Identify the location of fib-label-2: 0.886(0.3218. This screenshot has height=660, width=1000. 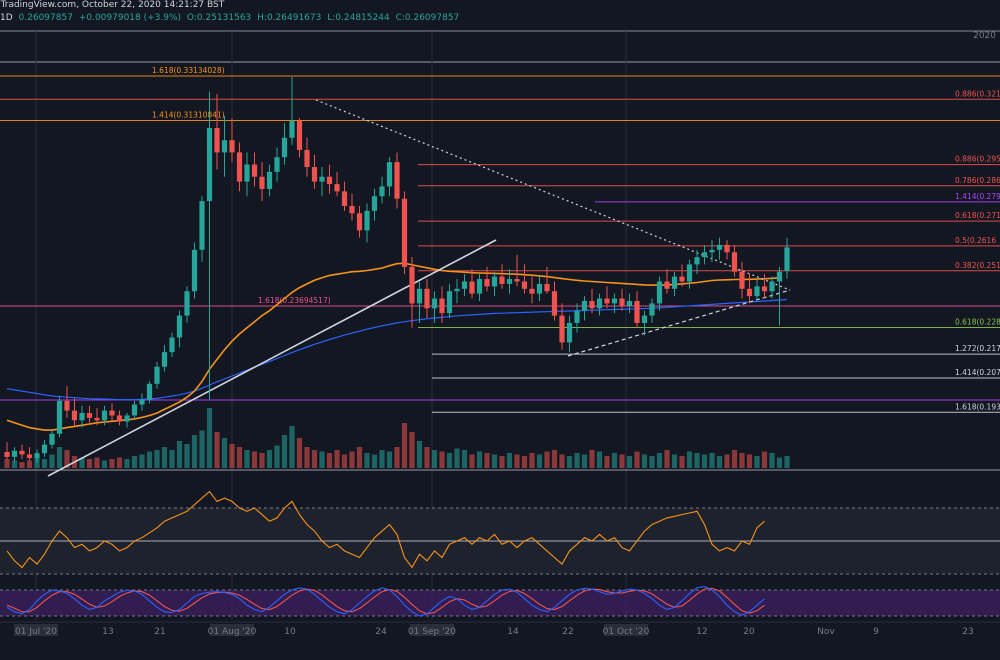
(977, 93).